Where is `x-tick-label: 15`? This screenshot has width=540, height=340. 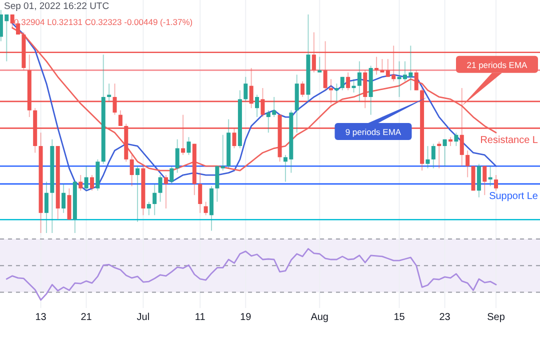 x-tick-label: 15 is located at coordinates (400, 317).